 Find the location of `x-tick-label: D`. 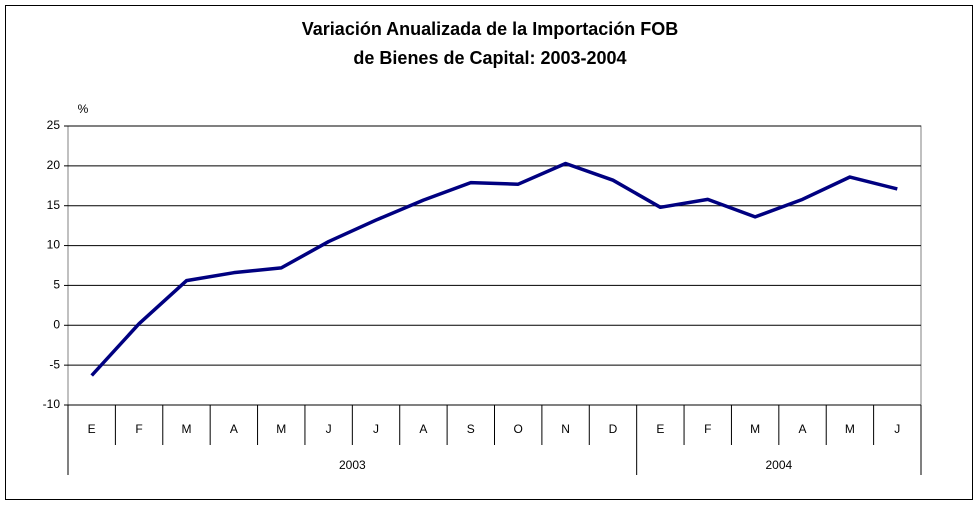

x-tick-label: D is located at coordinates (613, 429).